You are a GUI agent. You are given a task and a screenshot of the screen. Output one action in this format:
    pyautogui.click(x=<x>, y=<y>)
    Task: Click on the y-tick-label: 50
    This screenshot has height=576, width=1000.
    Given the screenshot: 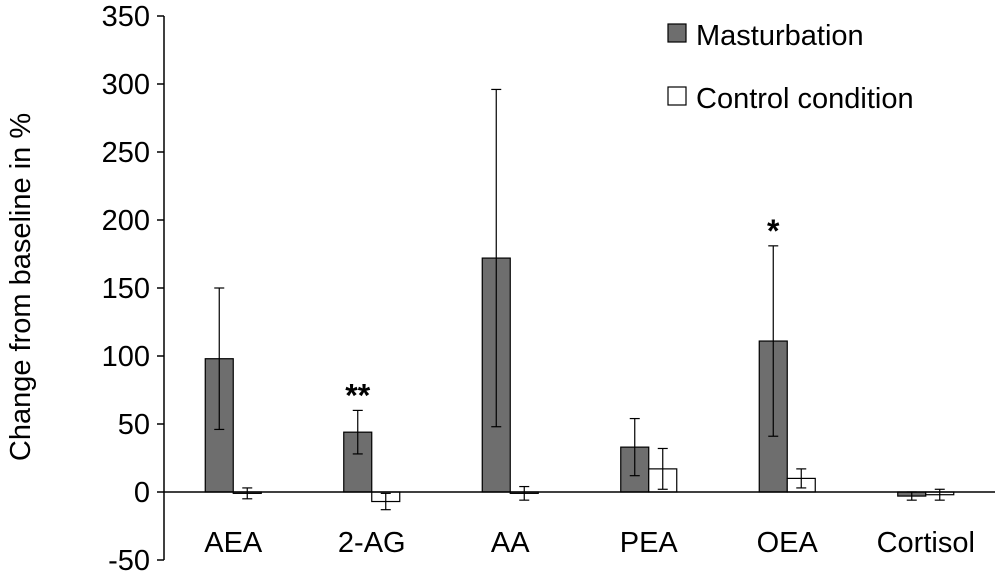 What is the action you would take?
    pyautogui.click(x=134, y=425)
    